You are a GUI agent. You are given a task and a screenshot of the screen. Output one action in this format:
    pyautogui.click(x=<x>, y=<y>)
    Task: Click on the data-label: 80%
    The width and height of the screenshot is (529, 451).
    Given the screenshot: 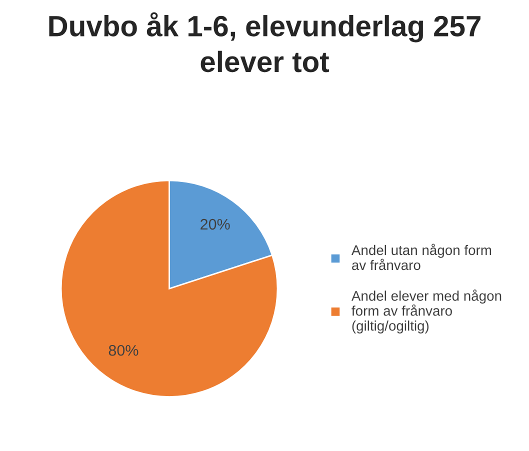 What is the action you would take?
    pyautogui.click(x=123, y=350)
    